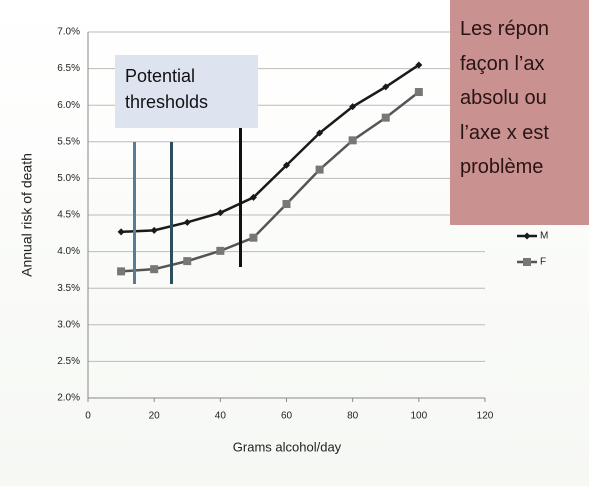 This screenshot has height=486, width=589. I want to click on comment-line: problème, so click(502, 167).